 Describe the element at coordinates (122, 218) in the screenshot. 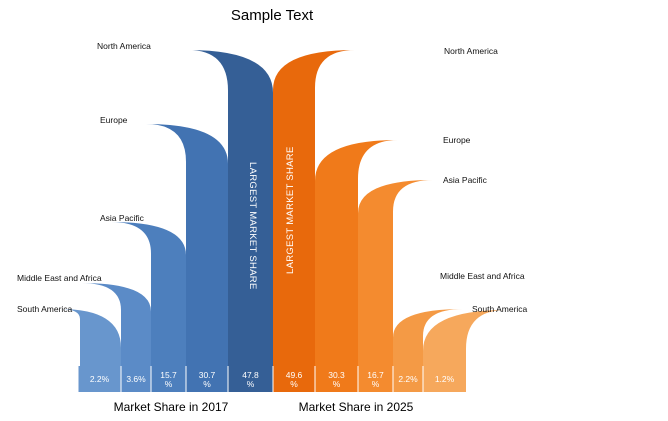

I see `region-label-2017-asia-pacific: Asia Pacific` at that location.